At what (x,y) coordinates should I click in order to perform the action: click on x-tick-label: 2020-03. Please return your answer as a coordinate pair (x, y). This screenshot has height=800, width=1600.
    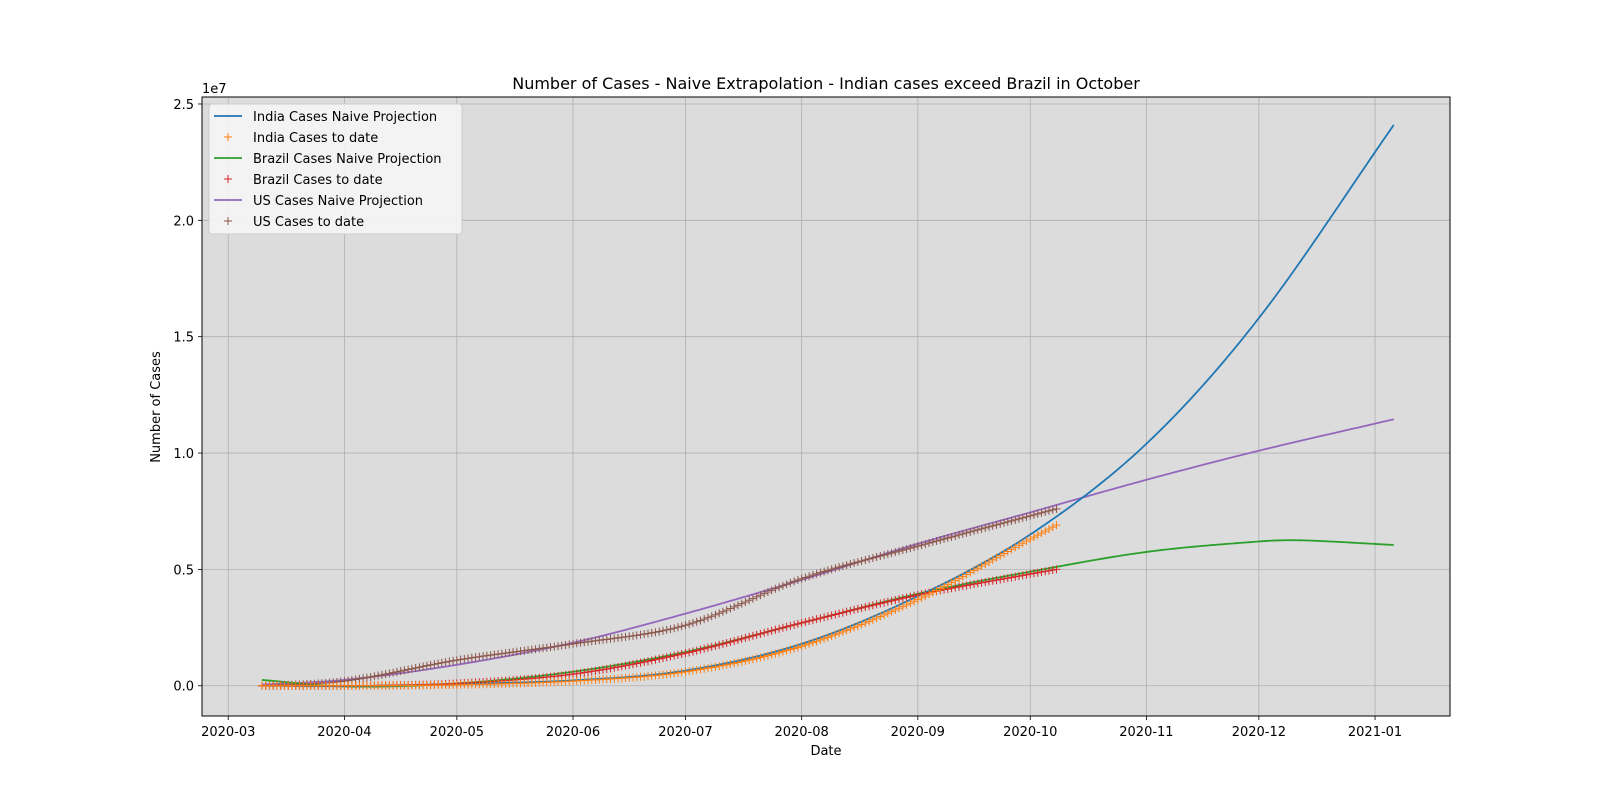
    Looking at the image, I should click on (228, 732).